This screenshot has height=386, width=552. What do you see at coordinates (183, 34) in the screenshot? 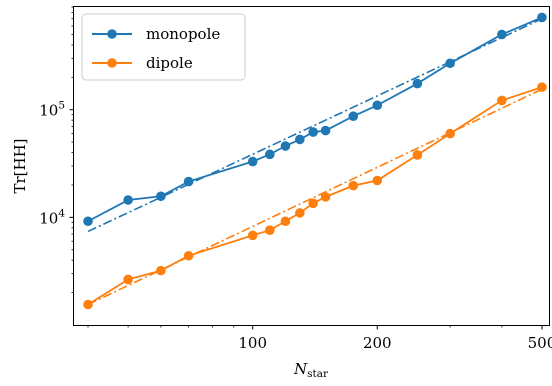
I see `legend-label-monopole: monopole` at bounding box center [183, 34].